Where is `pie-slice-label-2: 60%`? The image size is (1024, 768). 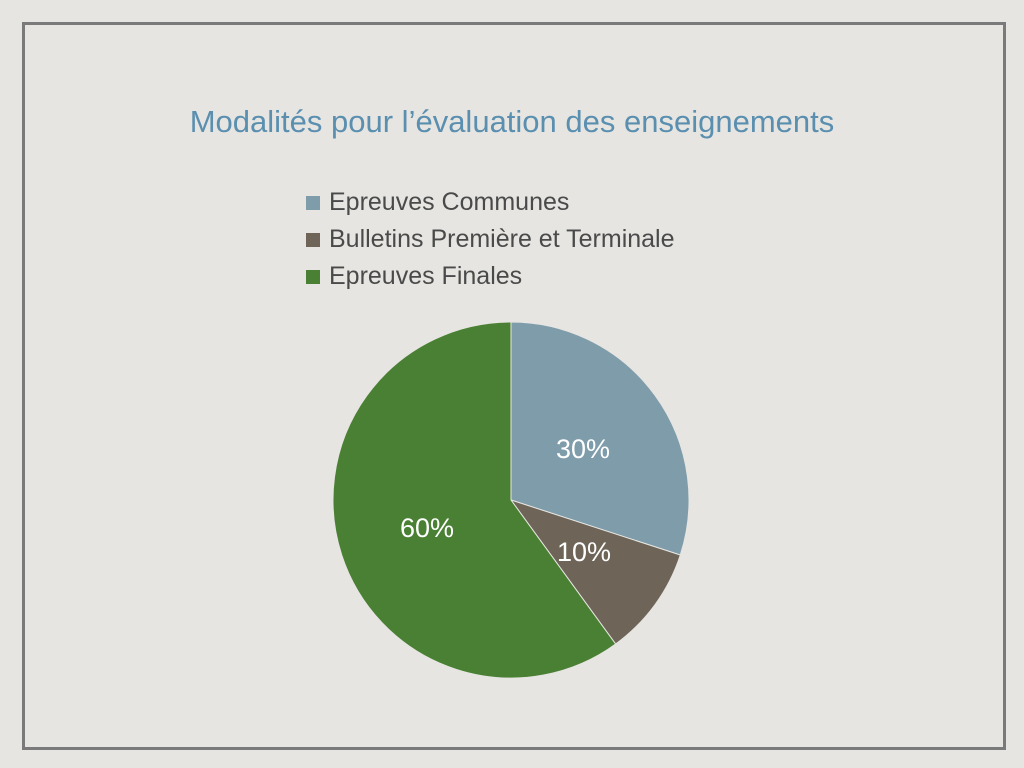
pie-slice-label-2: 60% is located at coordinates (427, 528).